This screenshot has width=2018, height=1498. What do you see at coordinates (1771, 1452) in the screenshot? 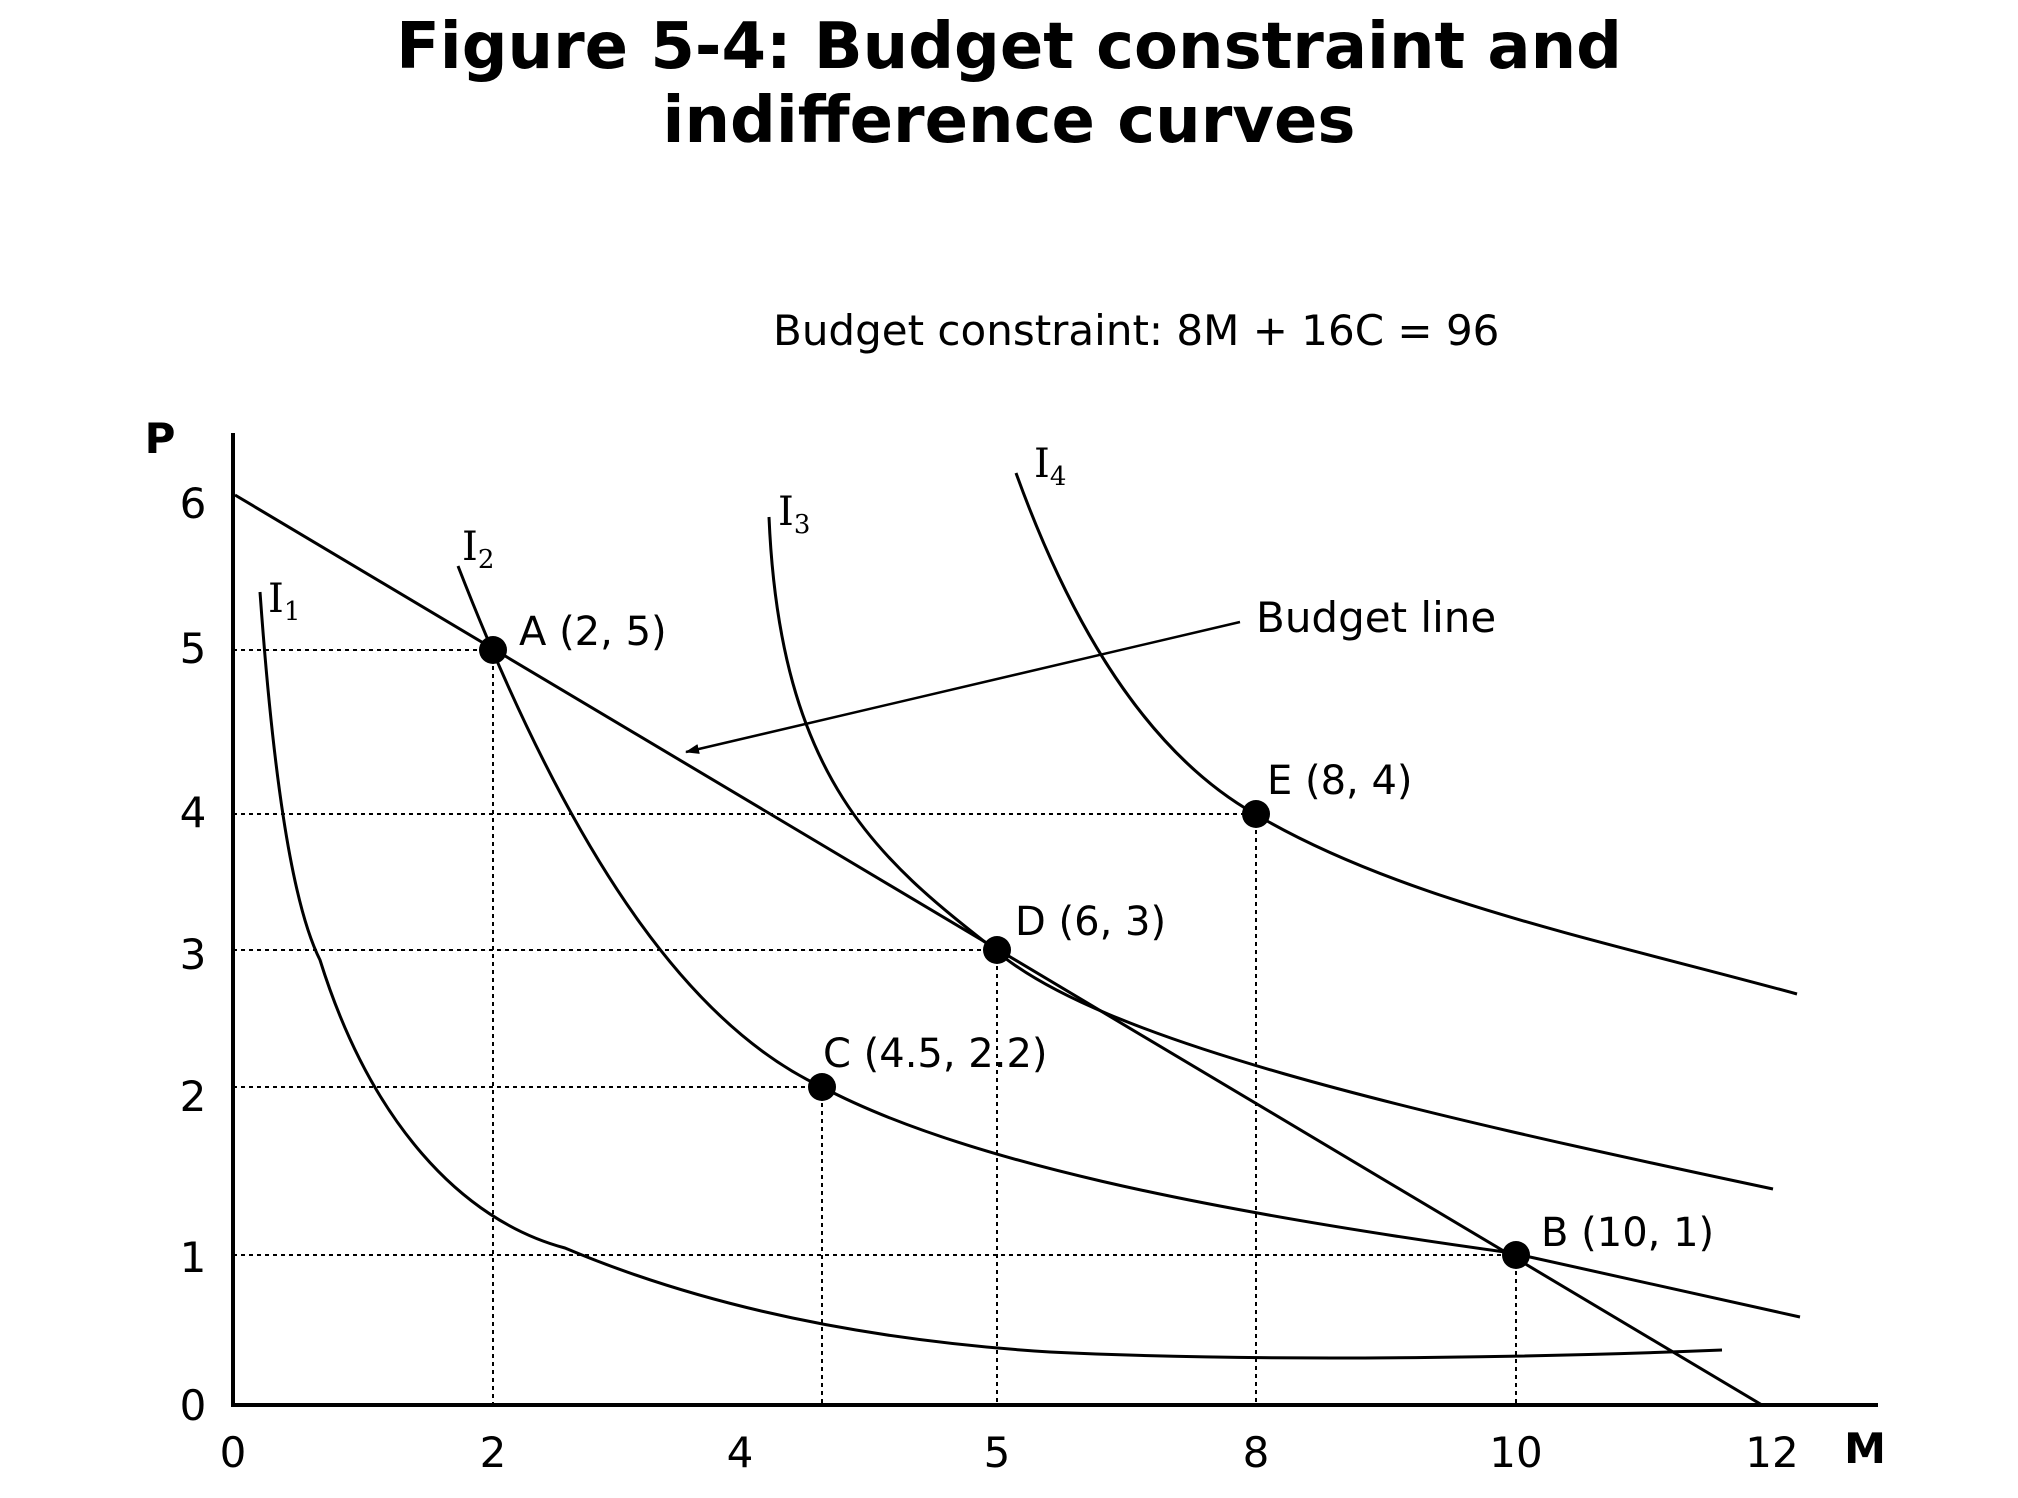
I see `x-tick-label: 12` at bounding box center [1771, 1452].